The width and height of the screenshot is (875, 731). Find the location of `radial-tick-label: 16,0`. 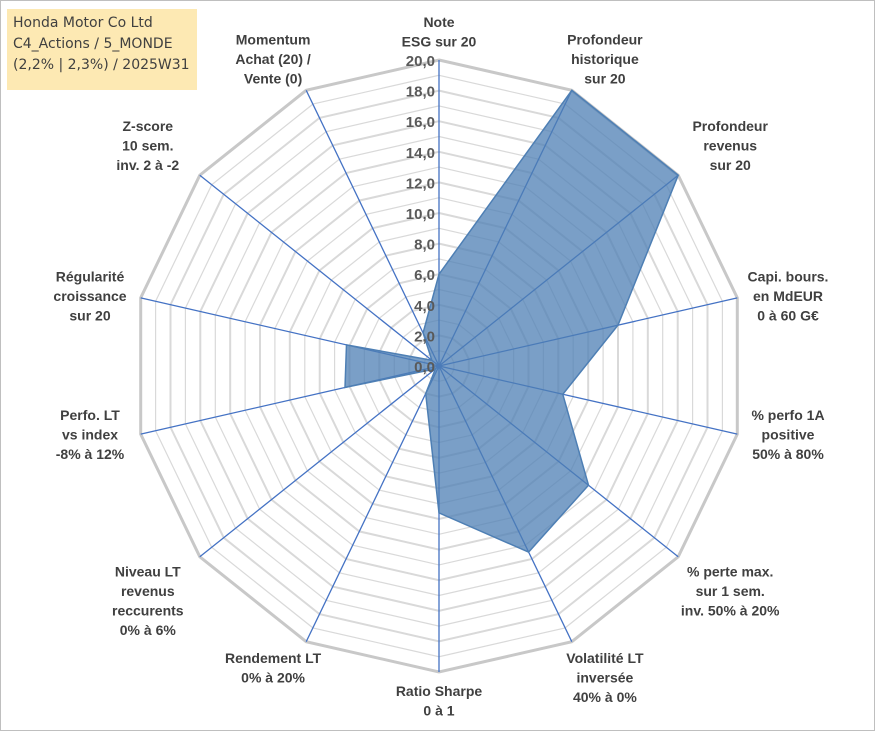

radial-tick-label: 16,0 is located at coordinates (420, 122).